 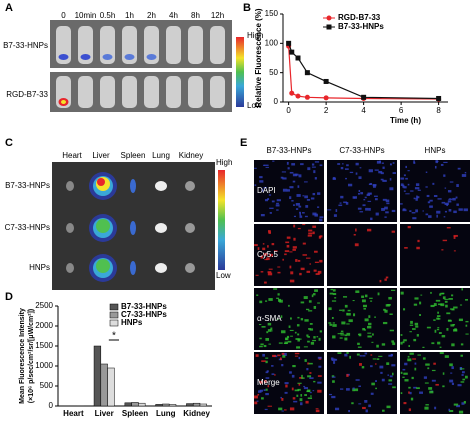 What do you see at coordinates (269, 318) in the screenshot?
I see `row-label: α-SMA` at bounding box center [269, 318].